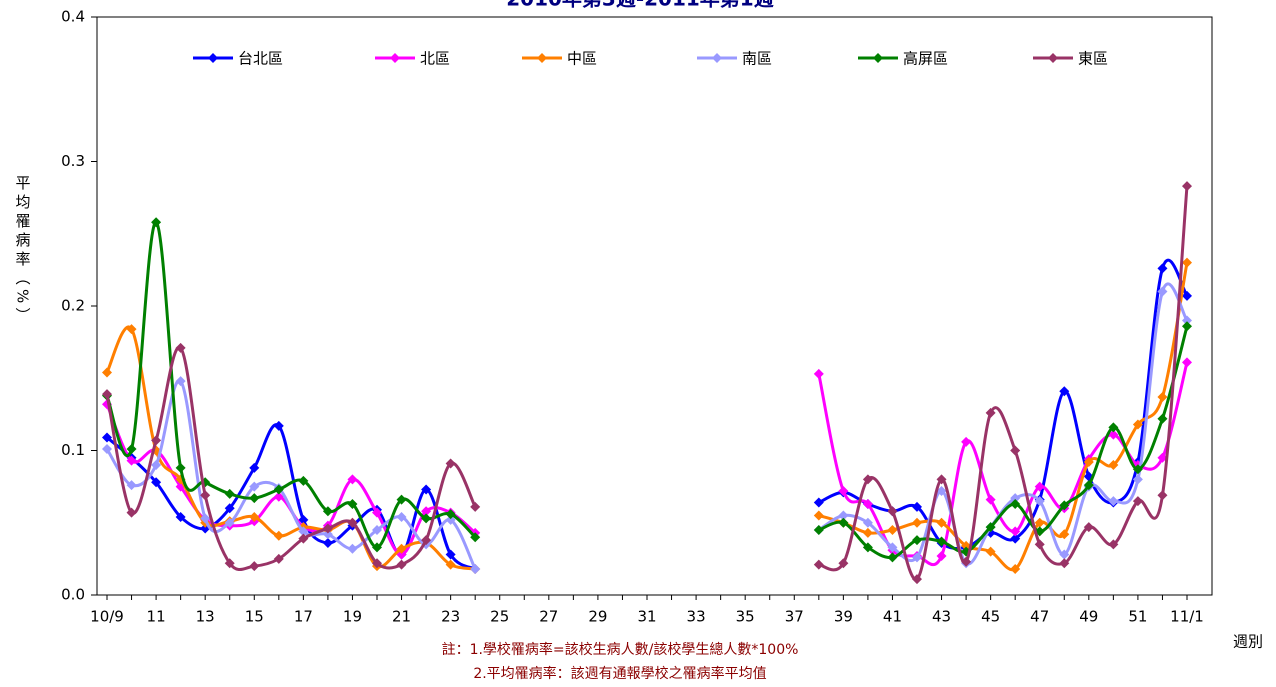 The image size is (1276, 687). I want to click on y-axis-label: 平均罹病率（%）, so click(23, 250).